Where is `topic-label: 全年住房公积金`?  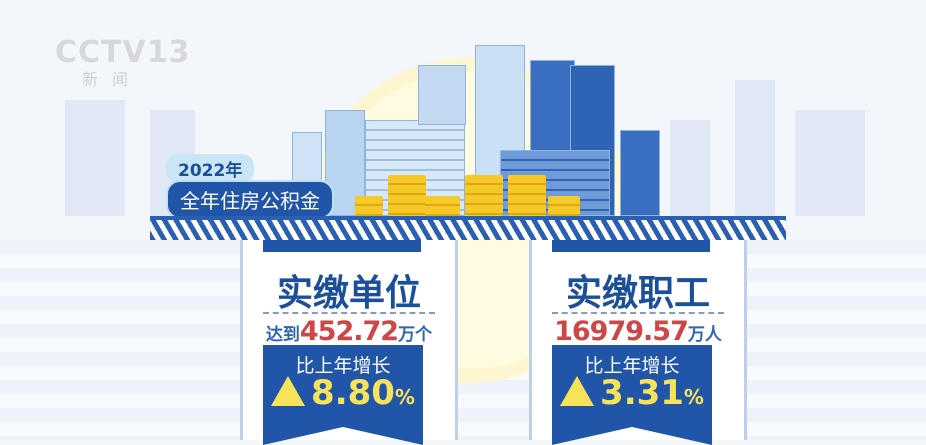 topic-label: 全年住房公积金 is located at coordinates (250, 199).